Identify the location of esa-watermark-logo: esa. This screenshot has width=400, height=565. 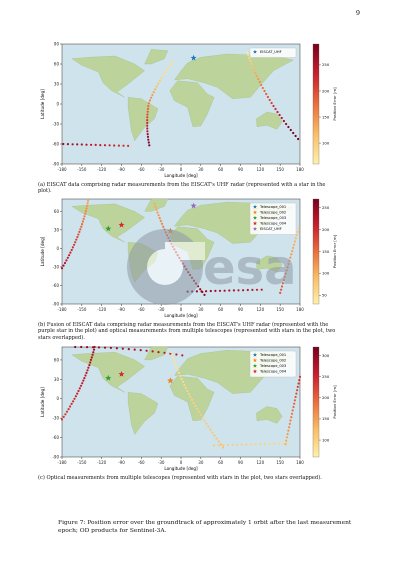
(212, 267).